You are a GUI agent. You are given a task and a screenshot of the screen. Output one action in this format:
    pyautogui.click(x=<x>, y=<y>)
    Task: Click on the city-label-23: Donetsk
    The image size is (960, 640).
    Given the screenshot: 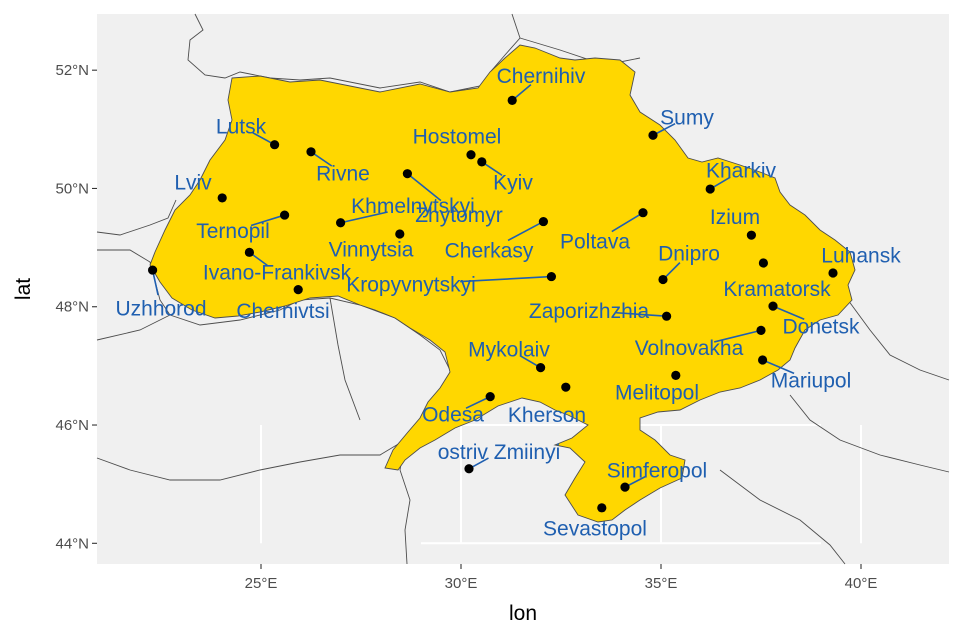 What is the action you would take?
    pyautogui.click(x=821, y=326)
    